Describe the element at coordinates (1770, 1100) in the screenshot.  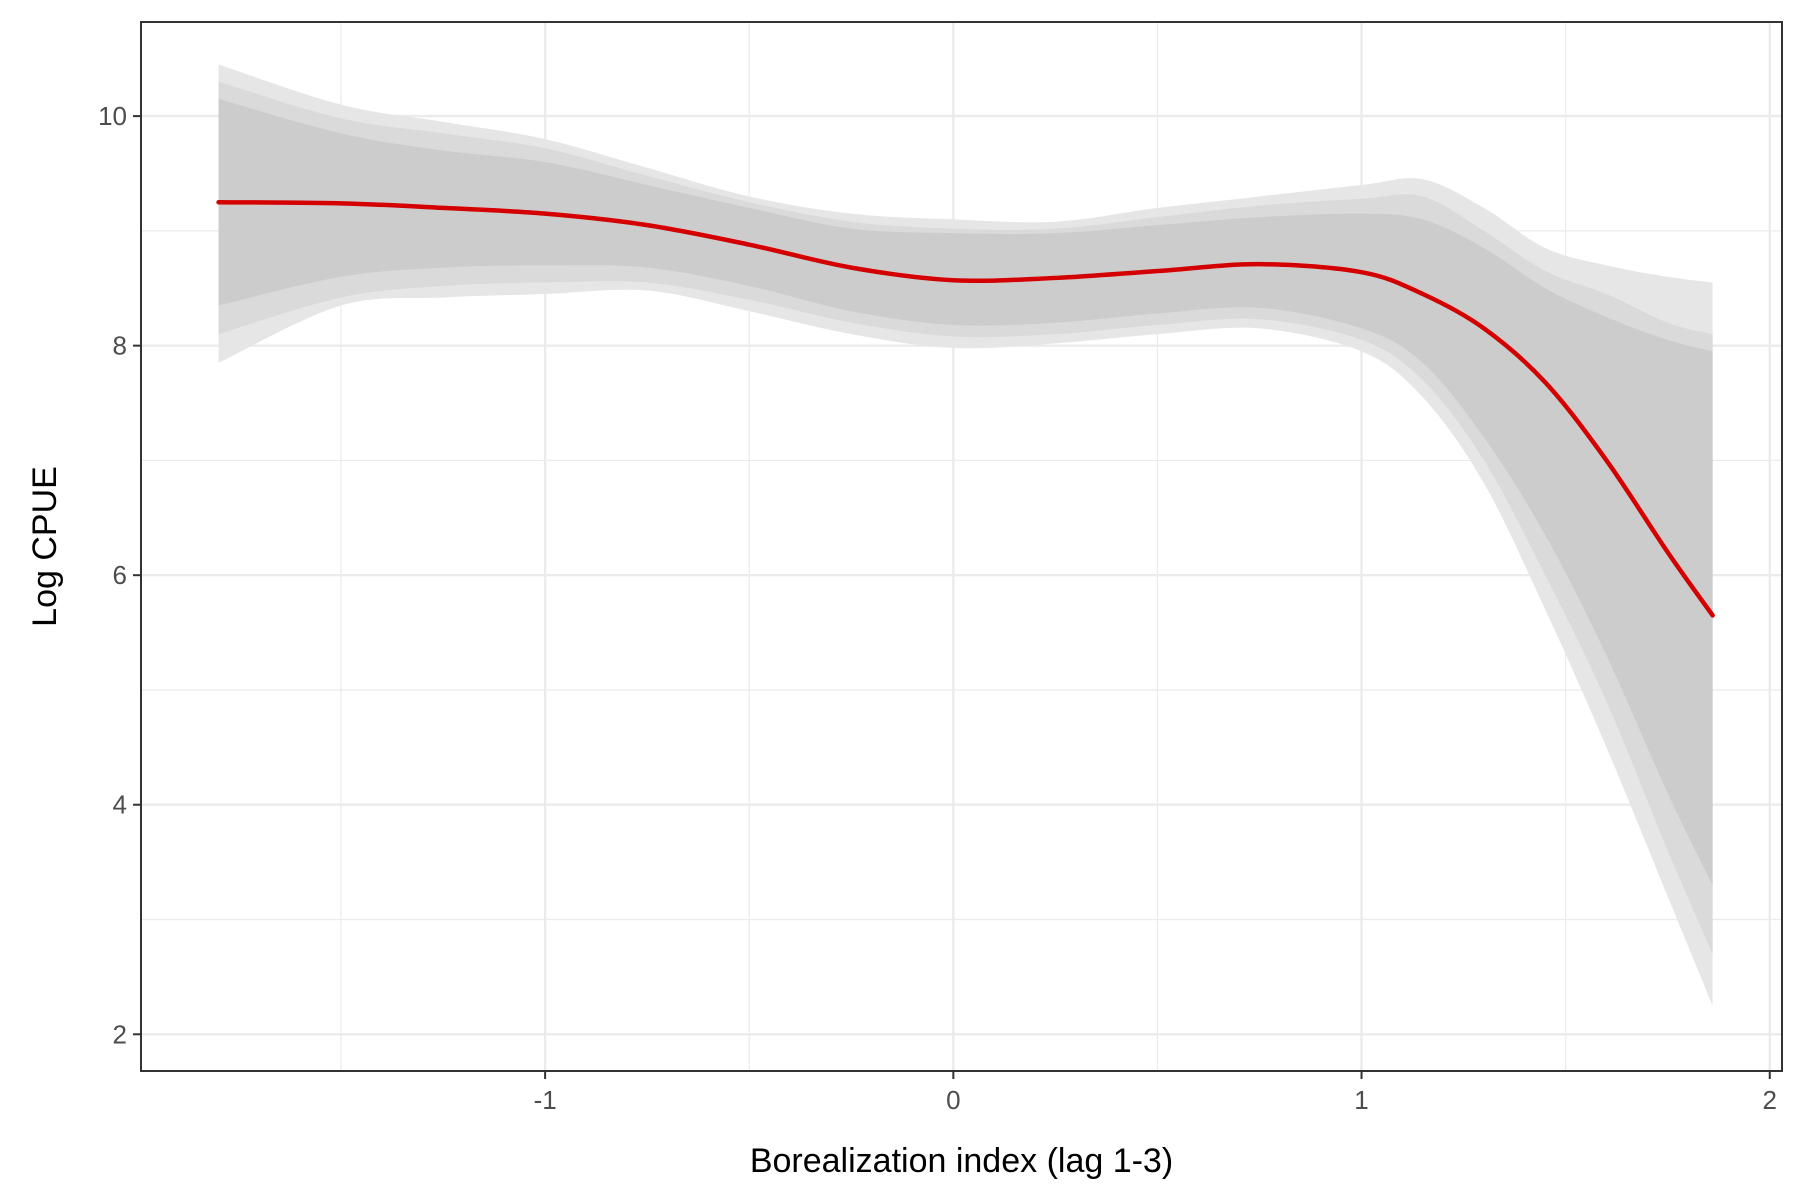
I see `x-tick-label: 2` at that location.